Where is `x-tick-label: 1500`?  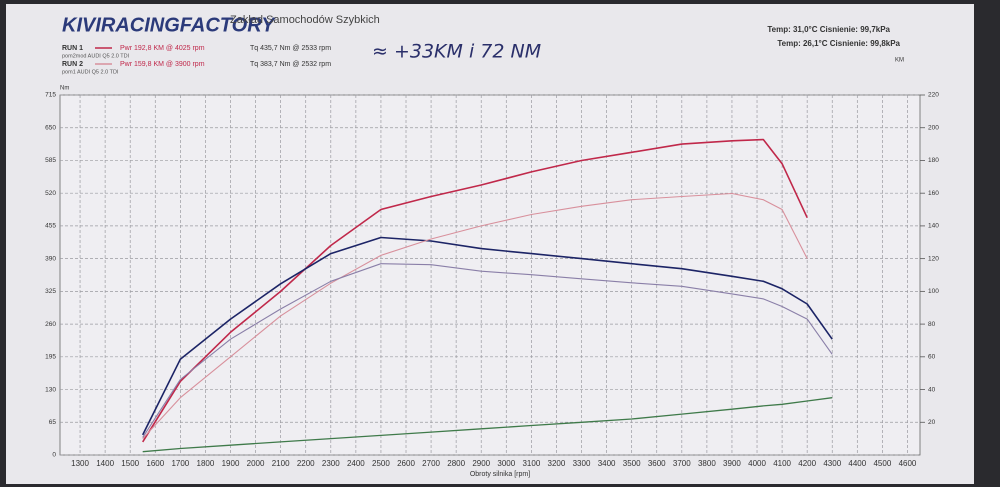
x-tick-label: 1500 is located at coordinates (130, 463).